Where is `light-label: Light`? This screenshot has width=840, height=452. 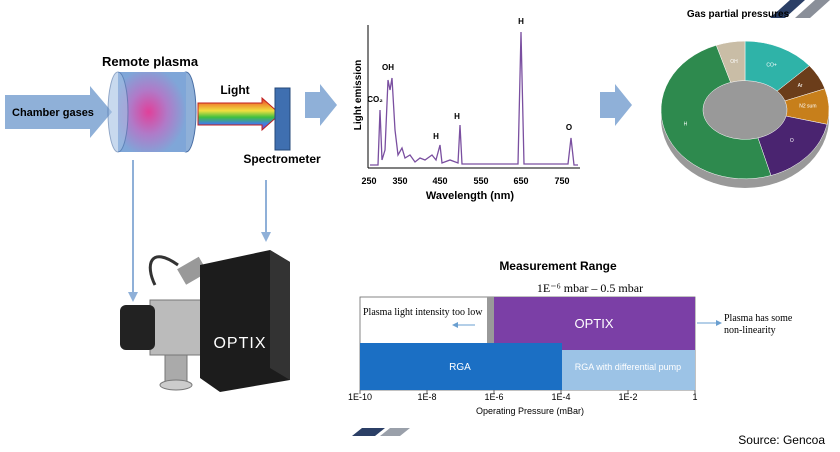
light-label: Light is located at coordinates (234, 90).